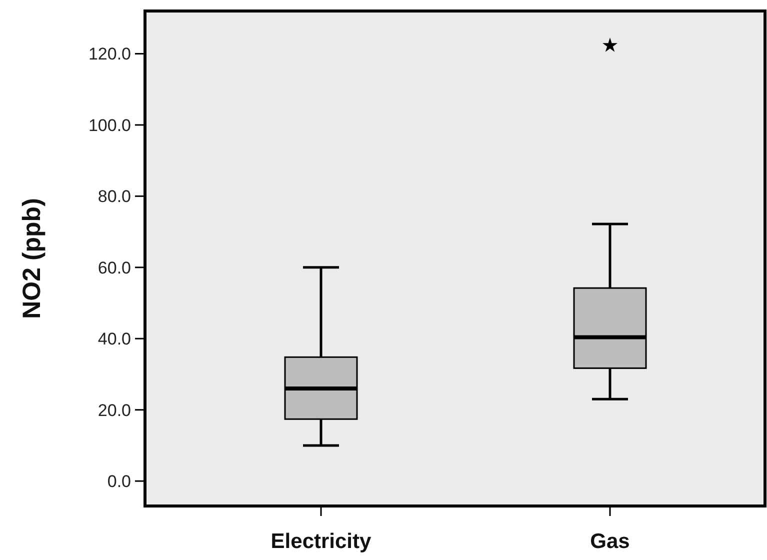  Describe the element at coordinates (109, 54) in the screenshot. I see `y-tick-label: 120.0` at that location.